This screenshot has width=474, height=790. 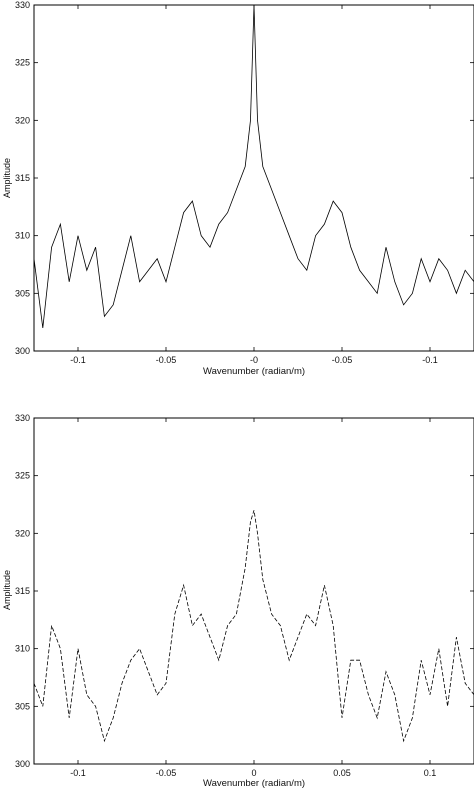 I want to click on x-axis-label-bottom: Wavenumber (radian/m), so click(x=254, y=783).